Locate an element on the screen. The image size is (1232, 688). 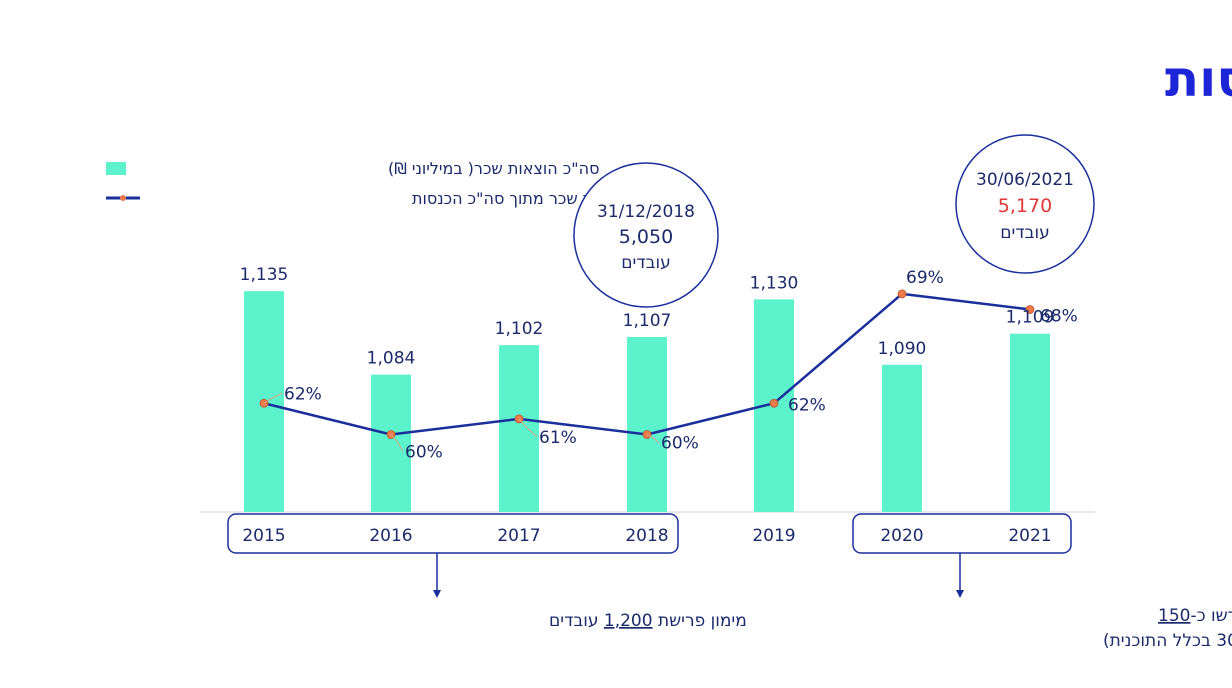
callout-2018: 31/12/2018 5,050 עובדים is located at coordinates (646, 235).